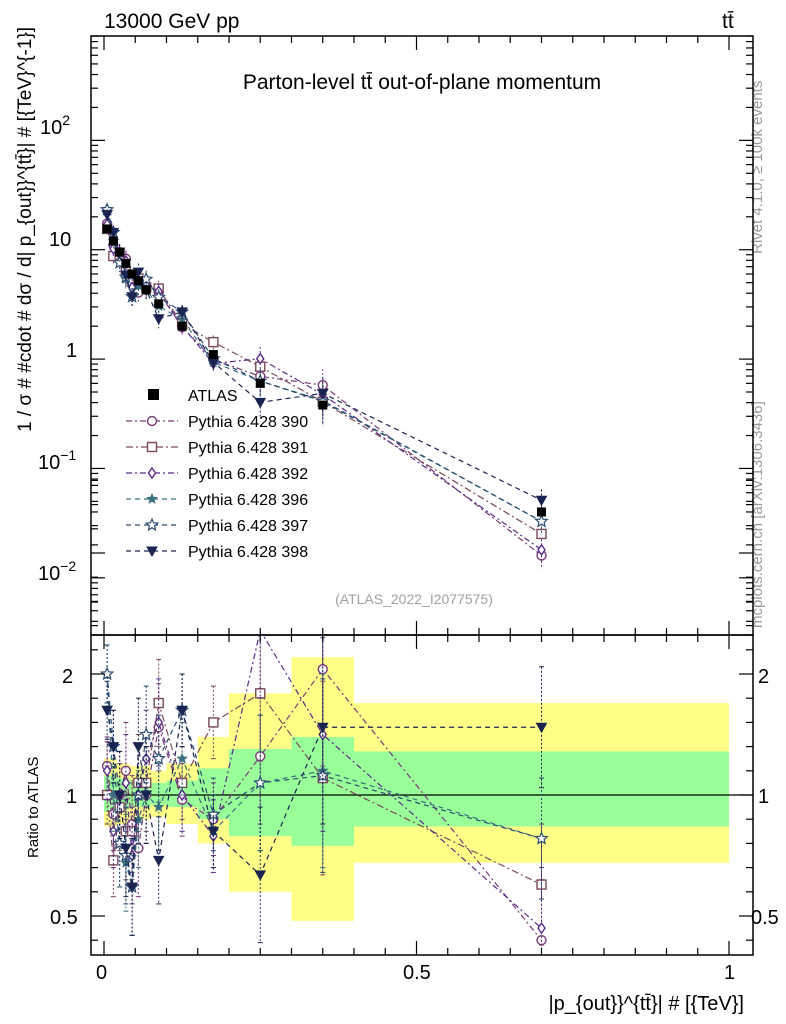 The height and width of the screenshot is (1024, 786). I want to click on header-right: tt̄, so click(728, 21).